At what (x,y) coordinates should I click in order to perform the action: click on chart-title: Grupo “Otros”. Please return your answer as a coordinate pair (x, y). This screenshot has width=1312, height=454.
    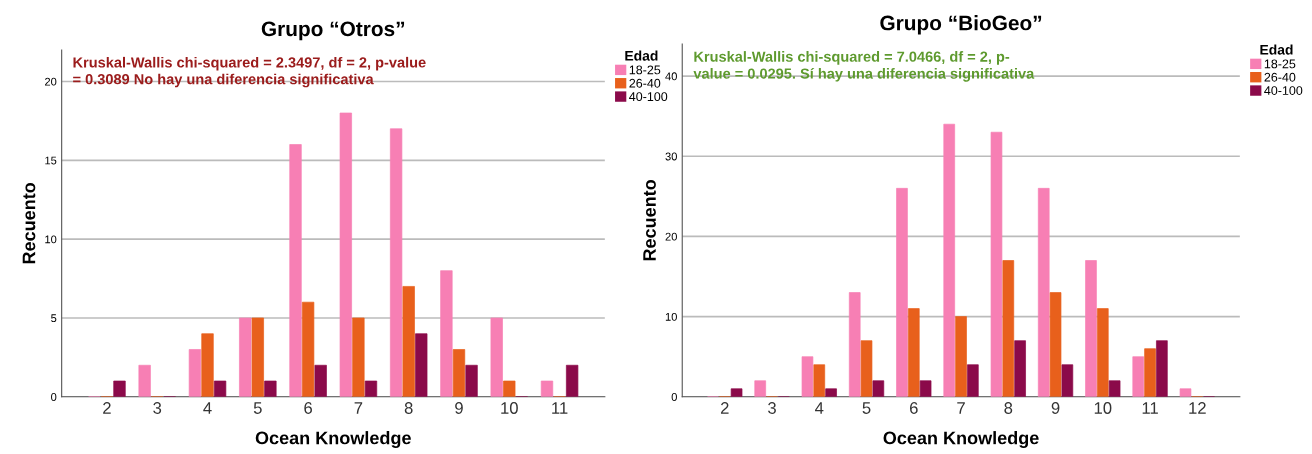
    Looking at the image, I should click on (333, 31).